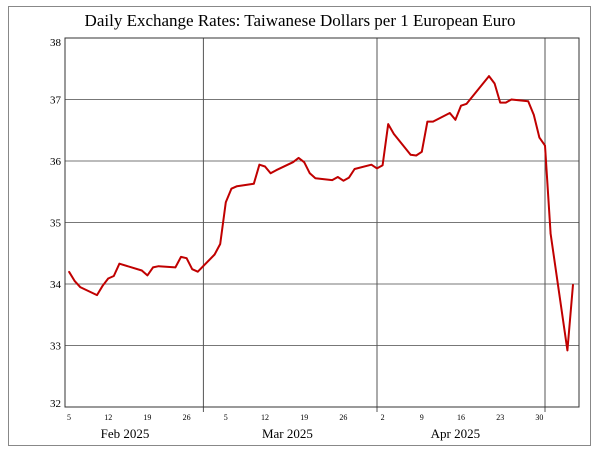  What do you see at coordinates (56, 162) in the screenshot?
I see `y-tick-label: 36` at bounding box center [56, 162].